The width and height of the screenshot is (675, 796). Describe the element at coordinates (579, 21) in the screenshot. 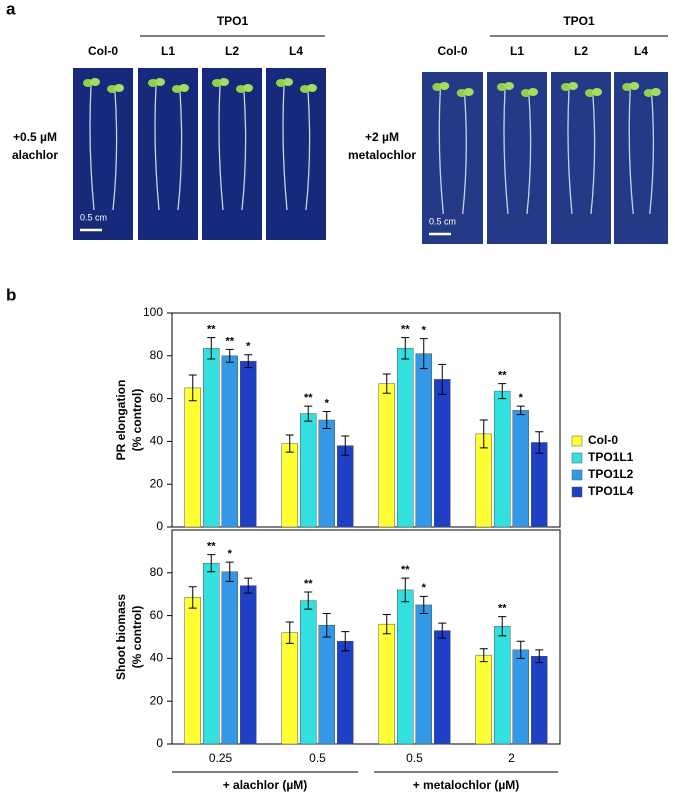

I see `group-label: TPO1` at that location.